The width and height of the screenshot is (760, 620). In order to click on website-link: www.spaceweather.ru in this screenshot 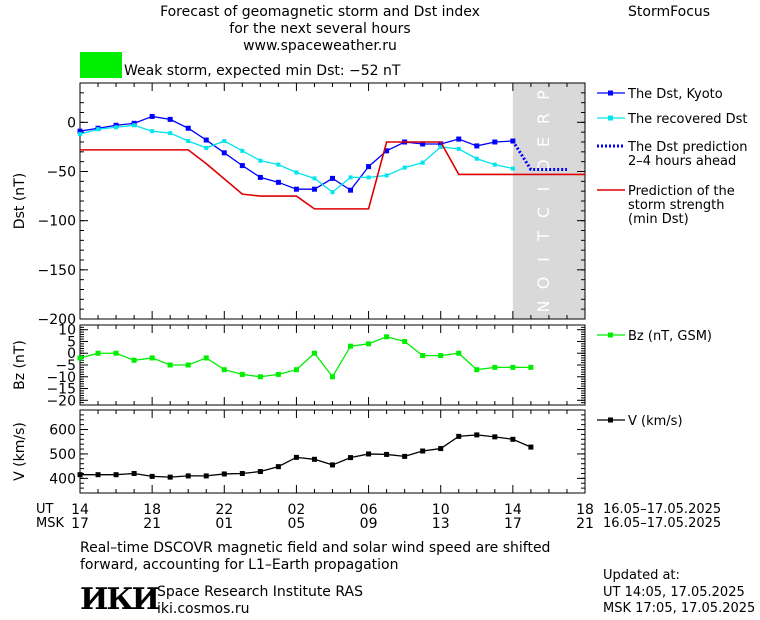, I will do `click(320, 46)`.